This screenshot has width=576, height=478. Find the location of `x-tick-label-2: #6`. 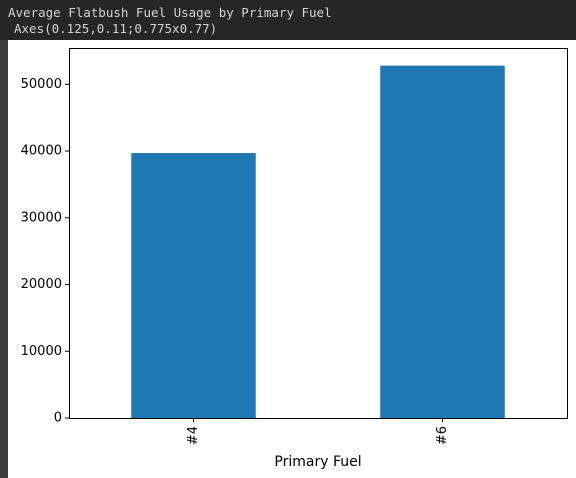

x-tick-label-2: #6 is located at coordinates (442, 435).